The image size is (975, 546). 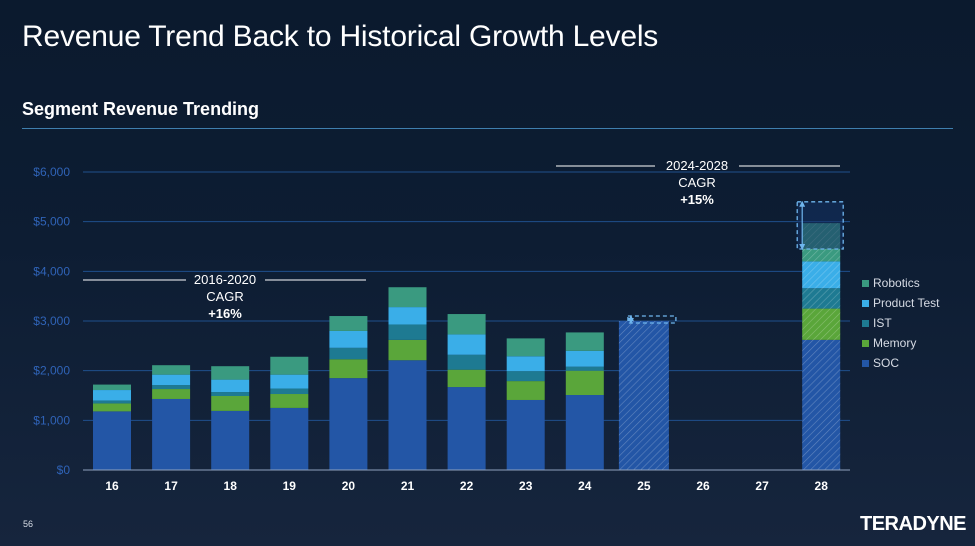 I want to click on y-tick-label: $3,000, so click(x=51, y=321).